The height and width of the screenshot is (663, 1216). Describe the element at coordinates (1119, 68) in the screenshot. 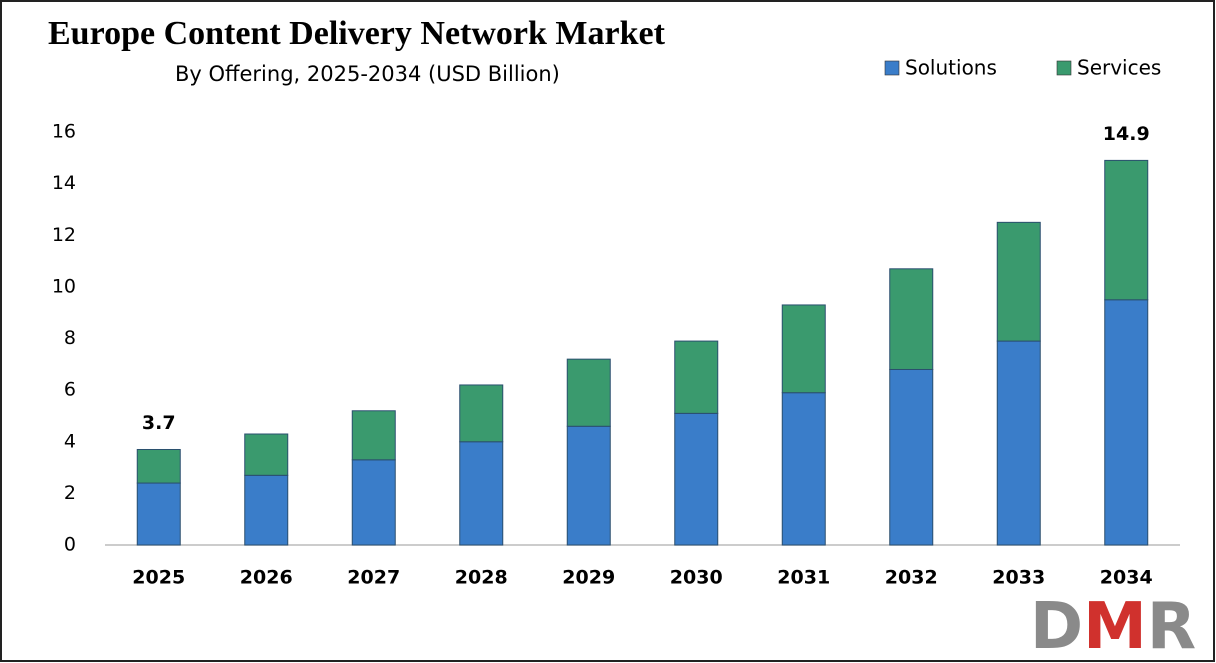

I see `legend-label: Services` at that location.